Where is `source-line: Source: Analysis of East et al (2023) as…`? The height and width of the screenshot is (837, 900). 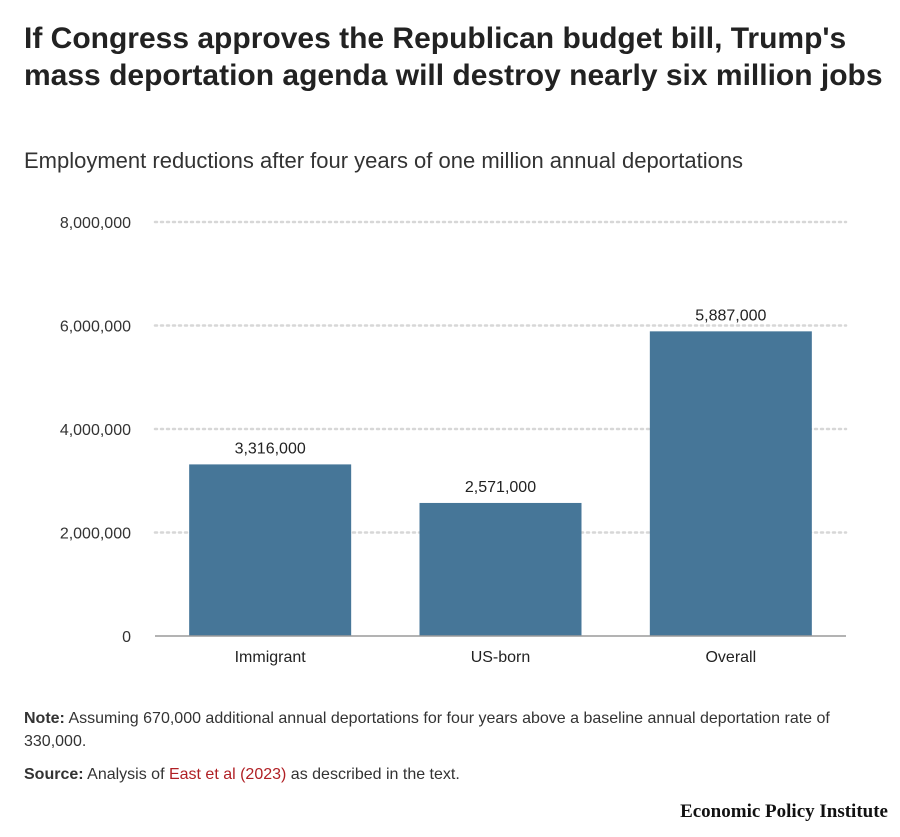 source-line: Source: Analysis of East et al (2023) as… is located at coordinates (434, 774).